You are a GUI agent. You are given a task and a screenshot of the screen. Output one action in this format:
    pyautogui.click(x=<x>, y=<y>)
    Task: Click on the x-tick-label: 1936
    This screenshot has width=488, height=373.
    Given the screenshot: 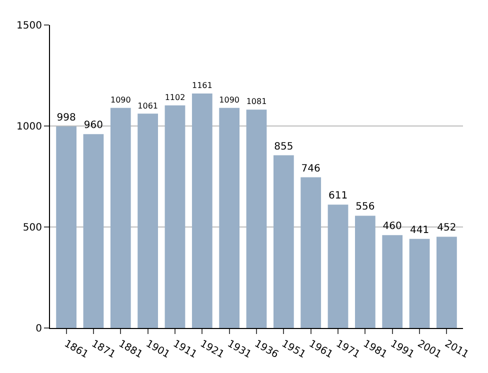 What is the action you would take?
    pyautogui.click(x=266, y=349)
    